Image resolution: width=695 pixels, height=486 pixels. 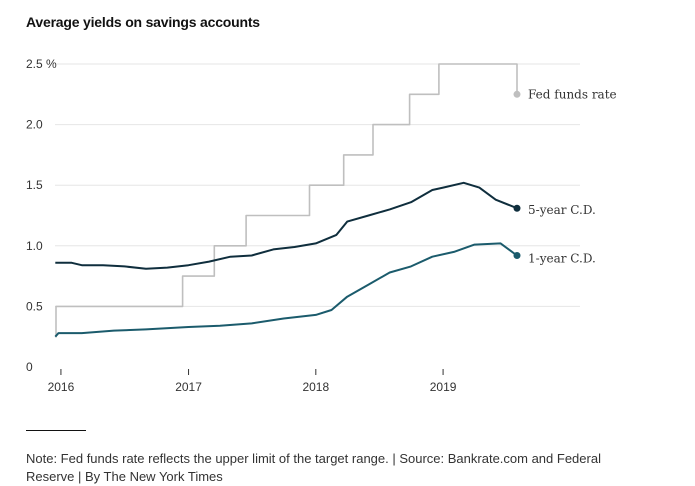 I want to click on x-tick-label: 2019, so click(x=443, y=387).